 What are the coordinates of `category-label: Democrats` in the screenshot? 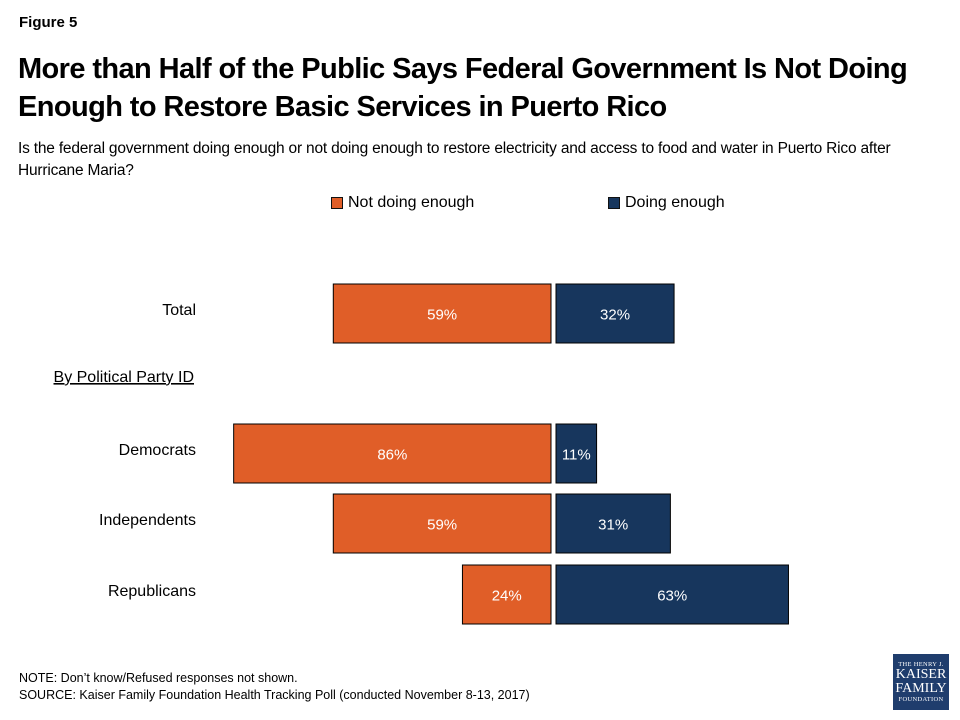 It's located at (157, 450).